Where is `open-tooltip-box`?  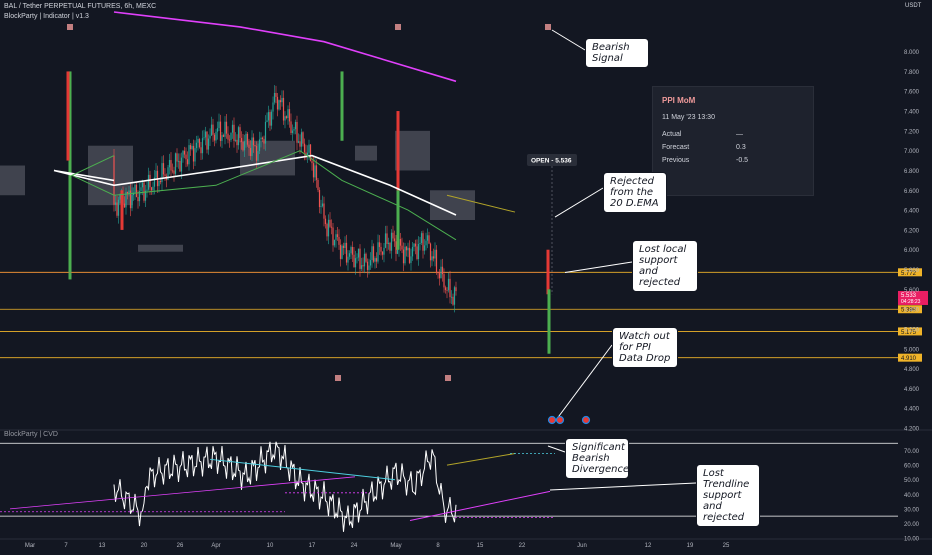
open-tooltip-box is located at coordinates (552, 160).